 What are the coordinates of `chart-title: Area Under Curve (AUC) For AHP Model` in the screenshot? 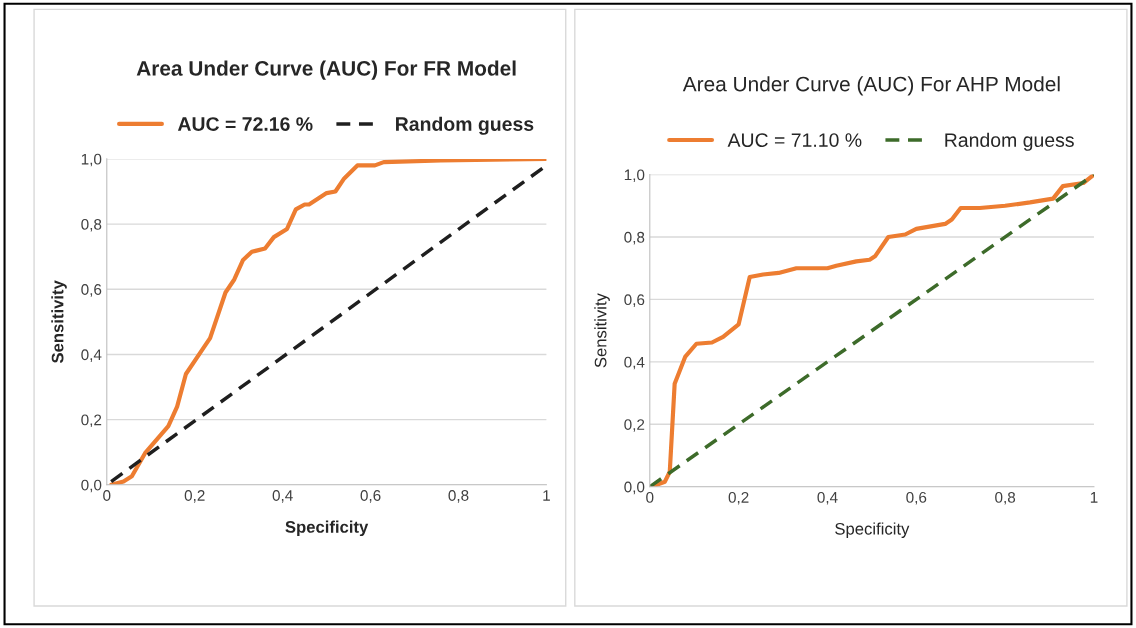 It's located at (871, 86).